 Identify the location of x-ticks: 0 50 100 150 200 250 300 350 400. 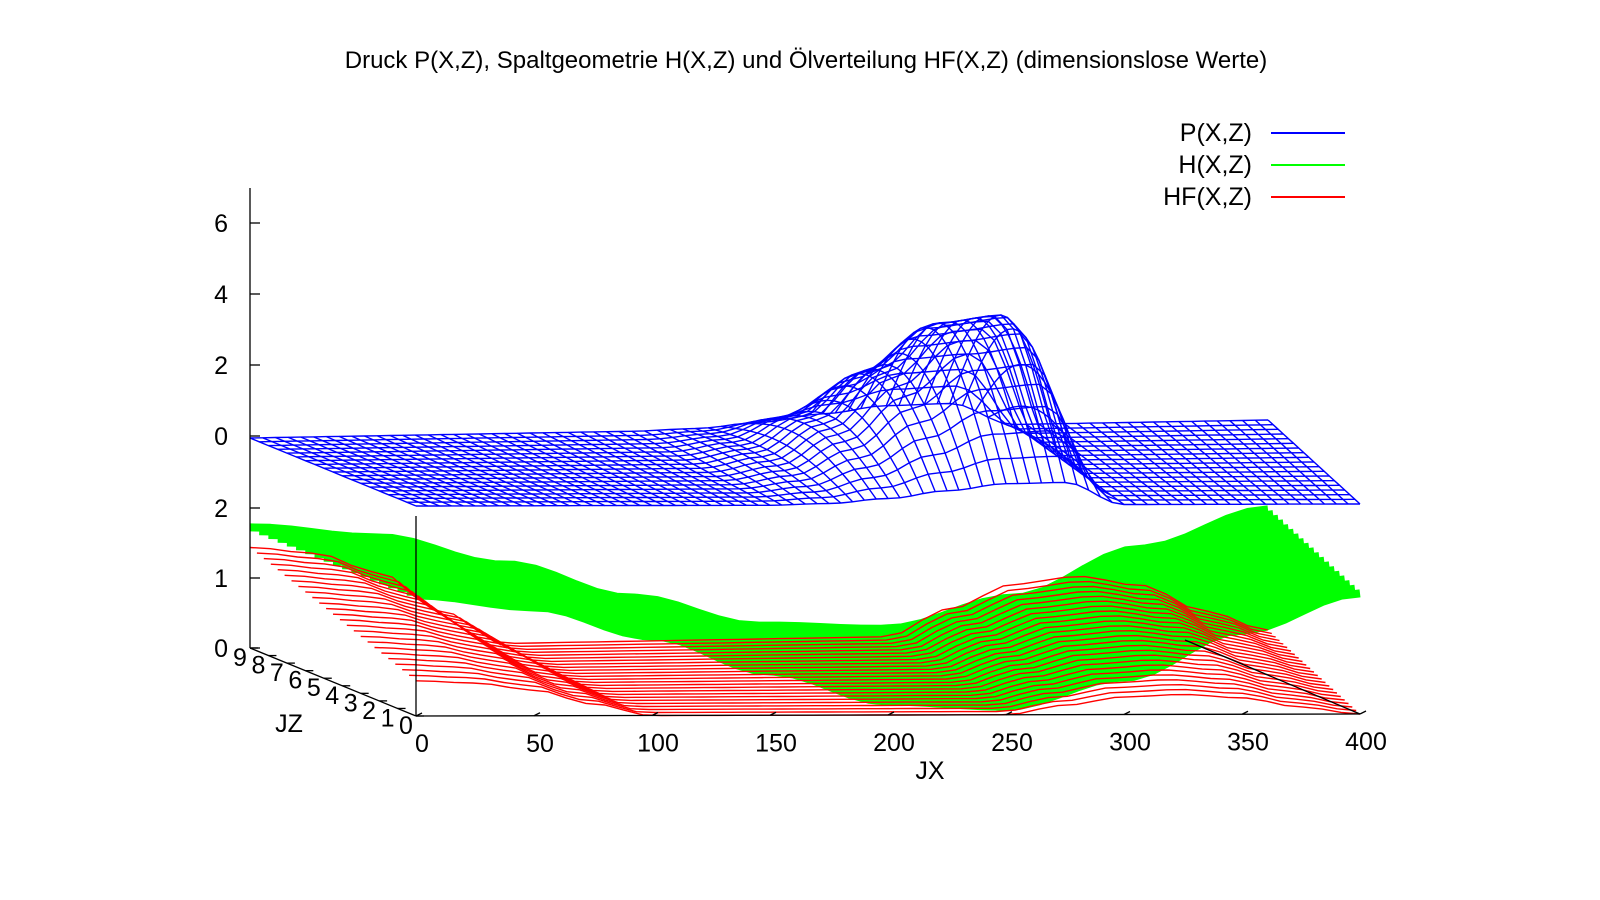
(901, 734).